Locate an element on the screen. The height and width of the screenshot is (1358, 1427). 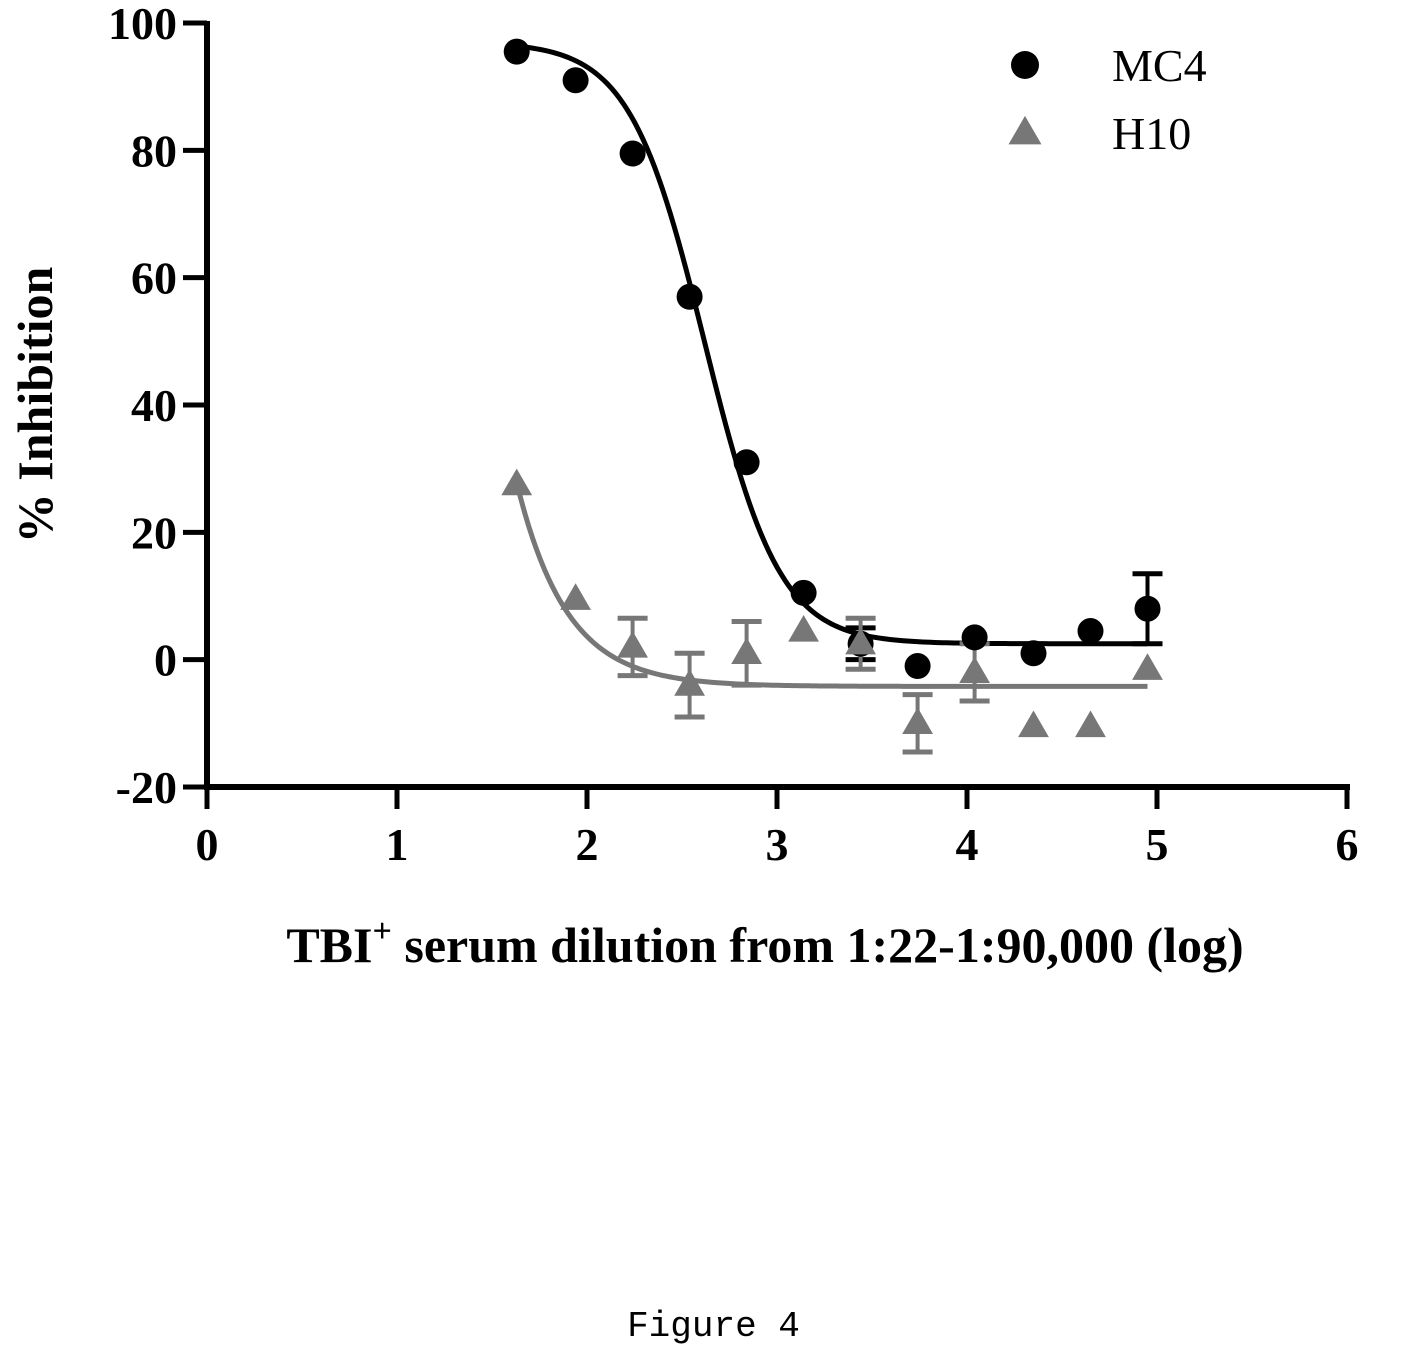
x-tick-label: 1 is located at coordinates (397, 844).